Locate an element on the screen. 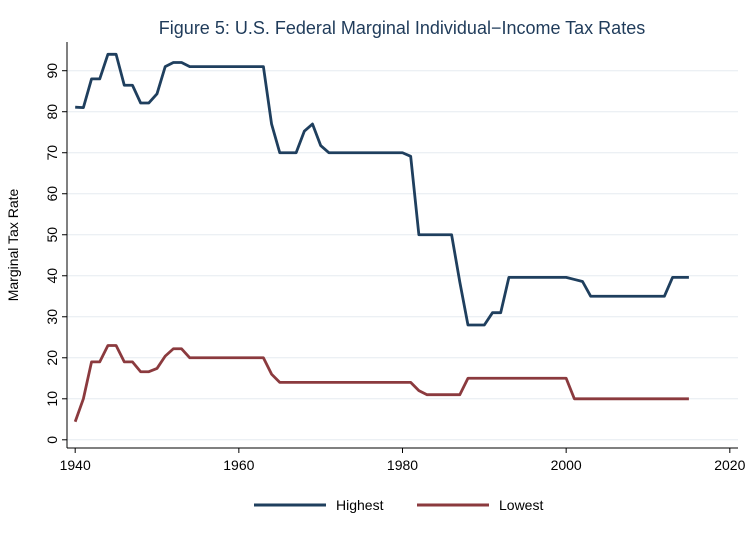 This screenshot has width=756, height=549. x-ticks: 1940 1960 1980 2000 2020 is located at coordinates (403, 460).